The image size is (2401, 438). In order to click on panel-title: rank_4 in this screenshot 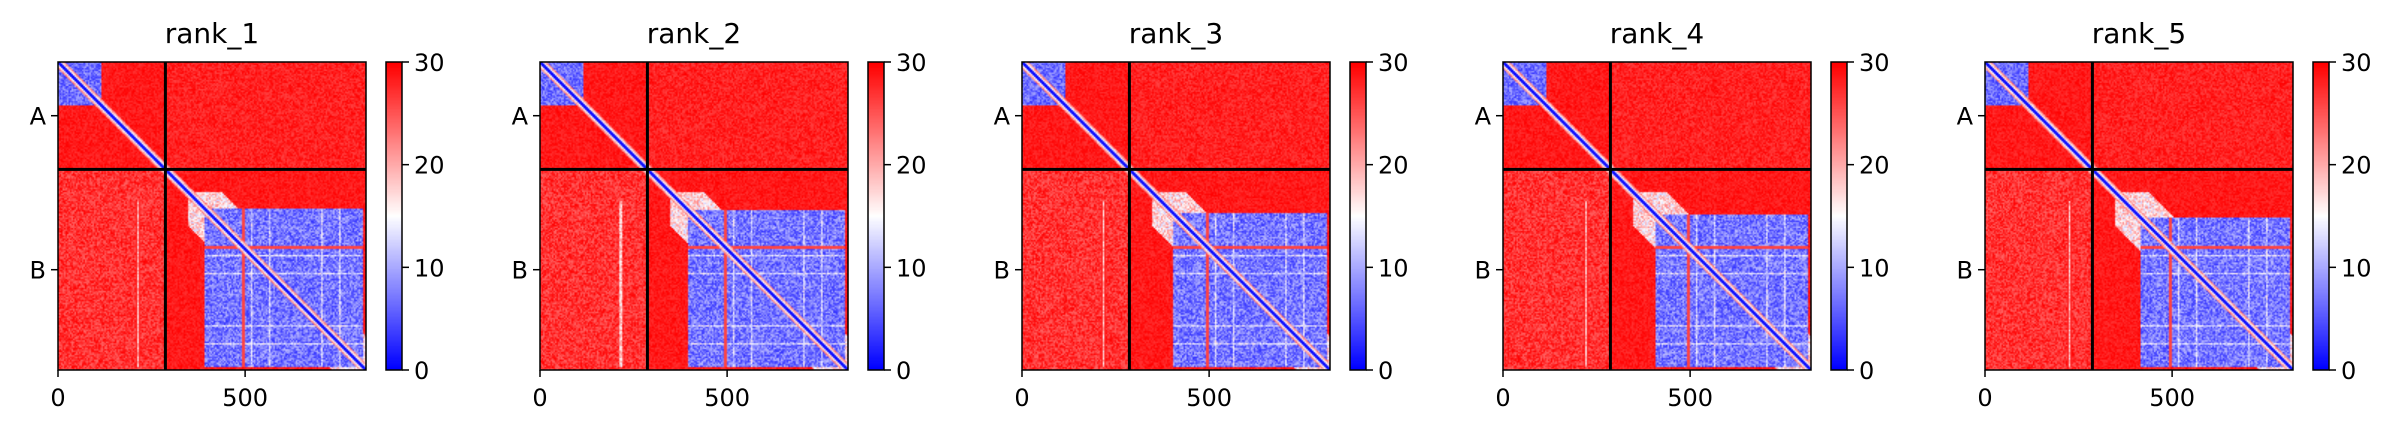, I will do `click(1657, 33)`.